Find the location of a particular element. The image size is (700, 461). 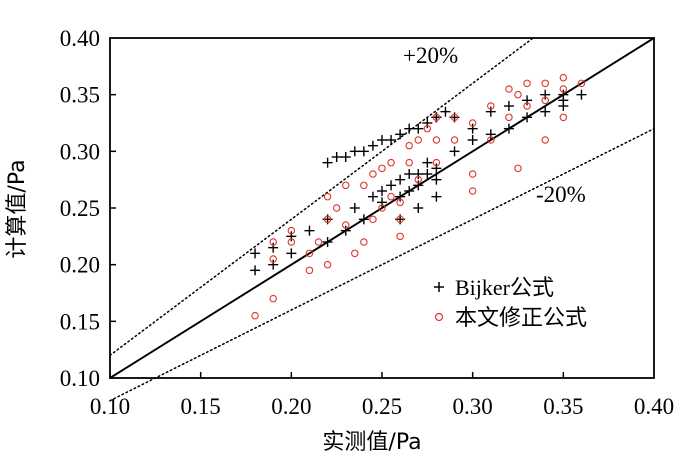

x-tick-label: 0.20 is located at coordinates (291, 406).